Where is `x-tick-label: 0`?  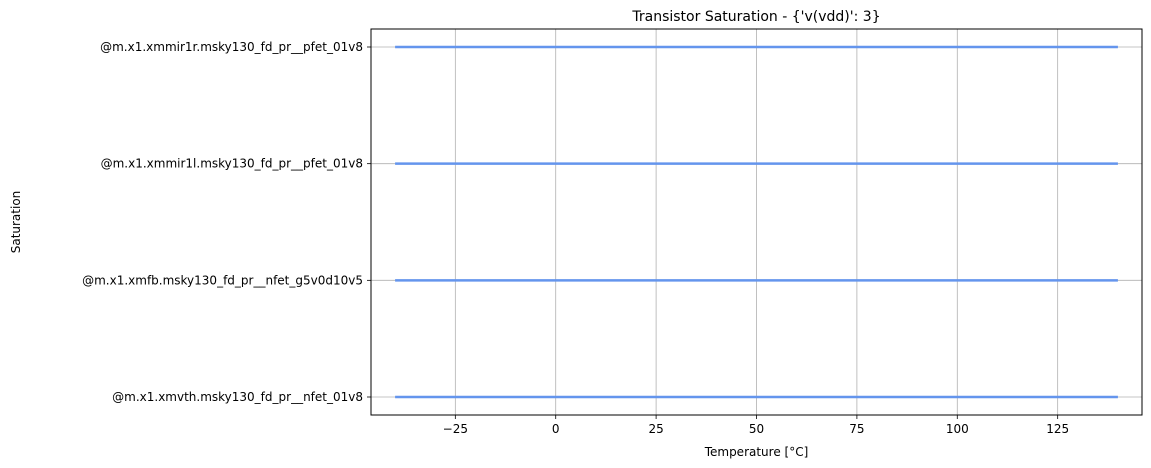
x-tick-label: 0 is located at coordinates (556, 429).